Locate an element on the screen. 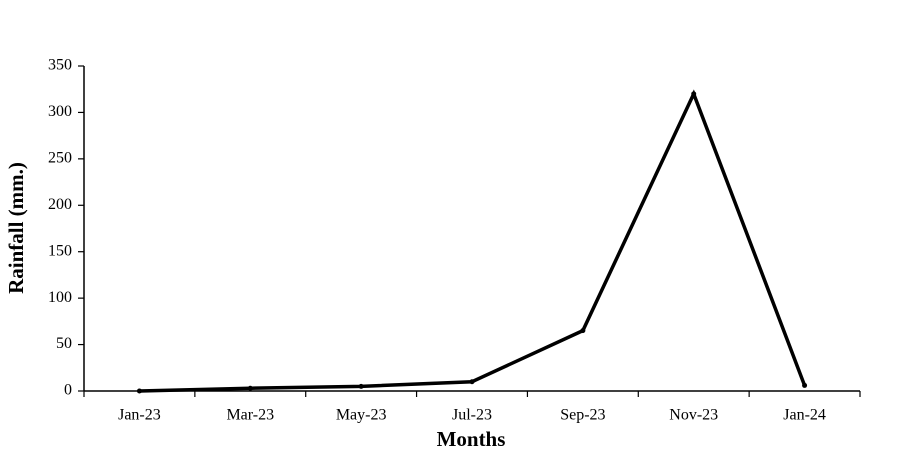 This screenshot has height=458, width=901. y-tick-label: 100 is located at coordinates (60, 297).